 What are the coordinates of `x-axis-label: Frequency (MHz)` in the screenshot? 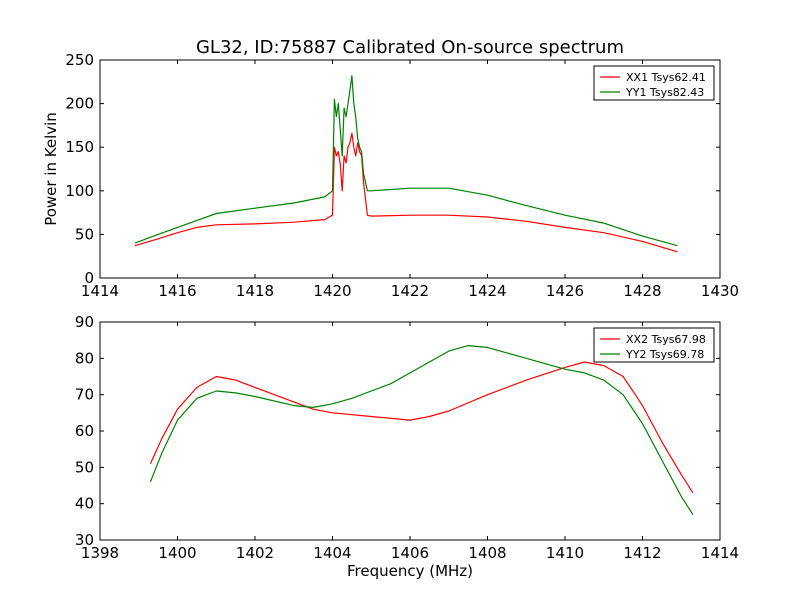 It's located at (410, 571).